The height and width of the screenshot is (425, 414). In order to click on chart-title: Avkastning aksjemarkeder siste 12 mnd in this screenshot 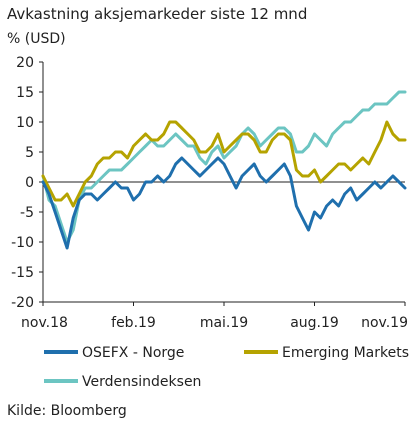, I will do `click(157, 14)`.